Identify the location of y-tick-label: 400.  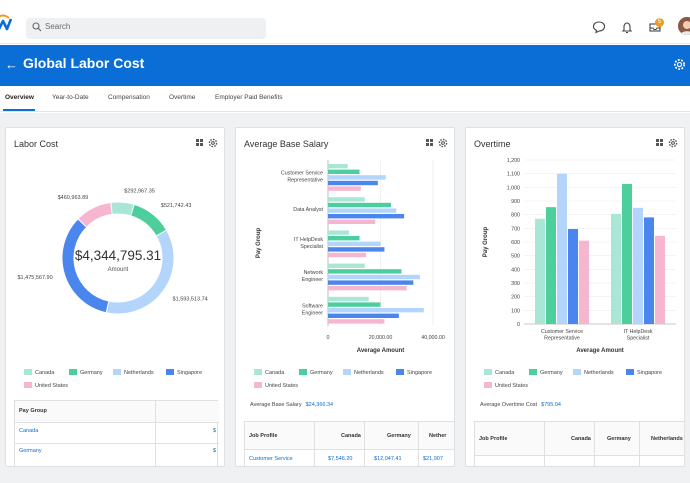
(515, 270).